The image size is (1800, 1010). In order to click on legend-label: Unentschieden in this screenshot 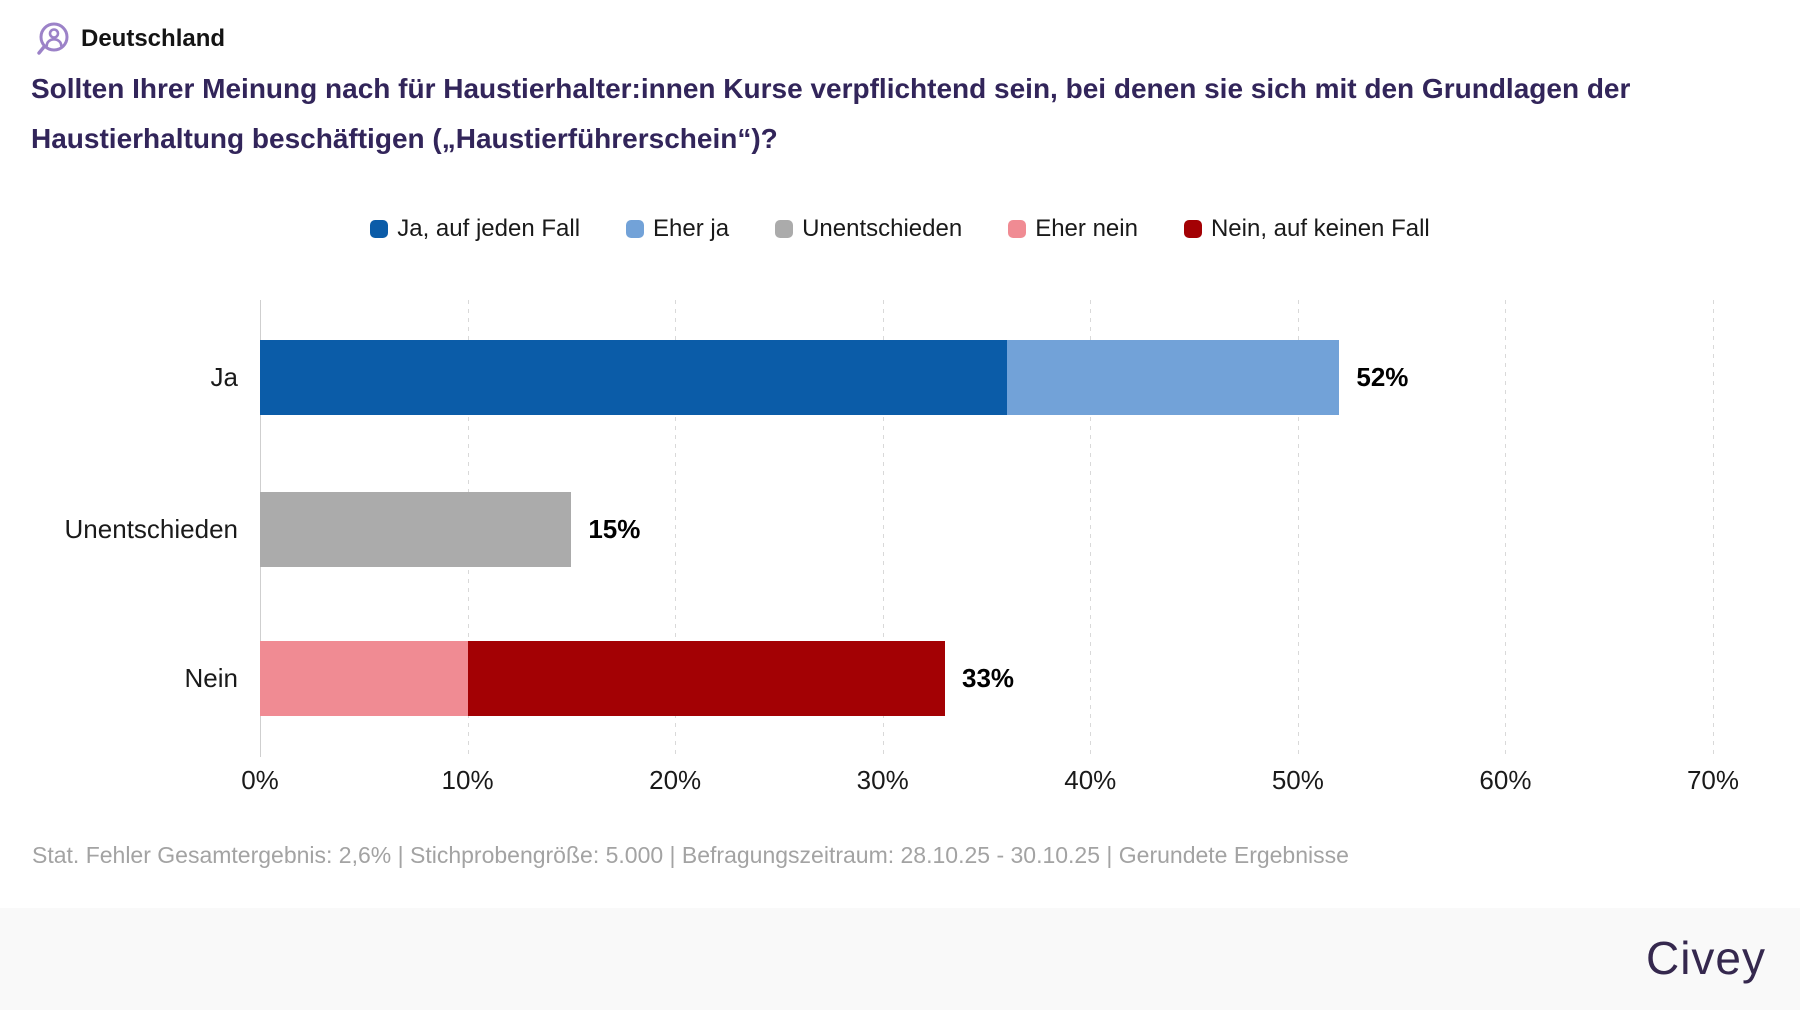, I will do `click(882, 228)`.